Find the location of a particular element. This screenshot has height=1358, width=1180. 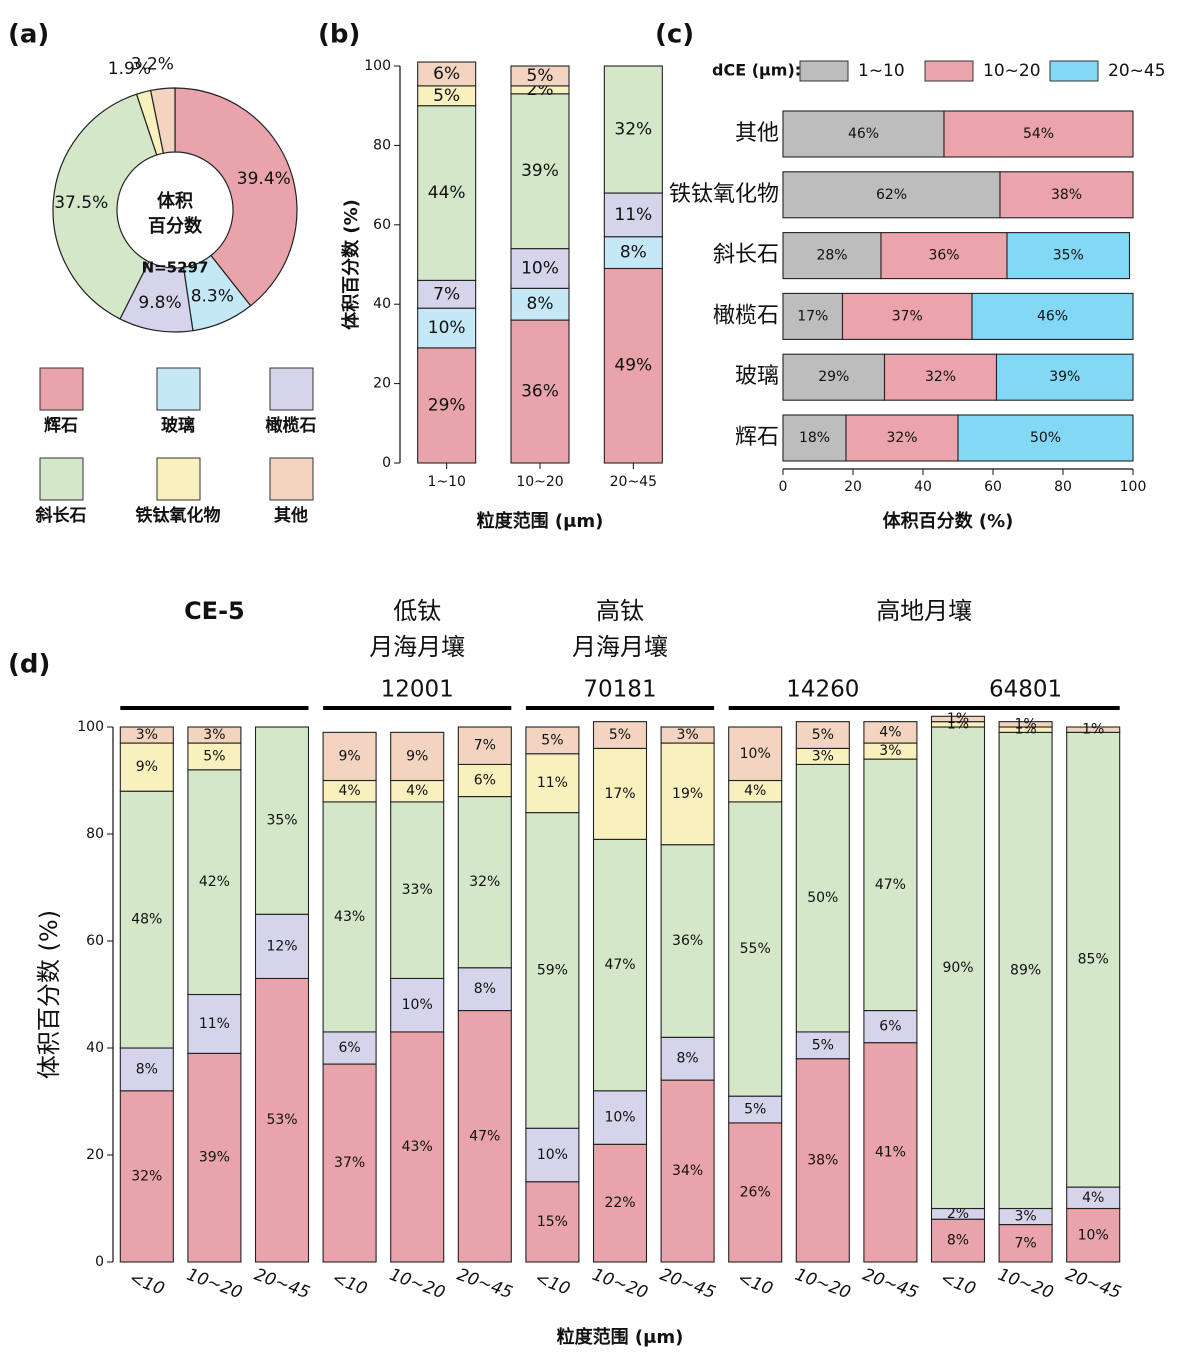

group-label: 高地月壤 is located at coordinates (924, 611).